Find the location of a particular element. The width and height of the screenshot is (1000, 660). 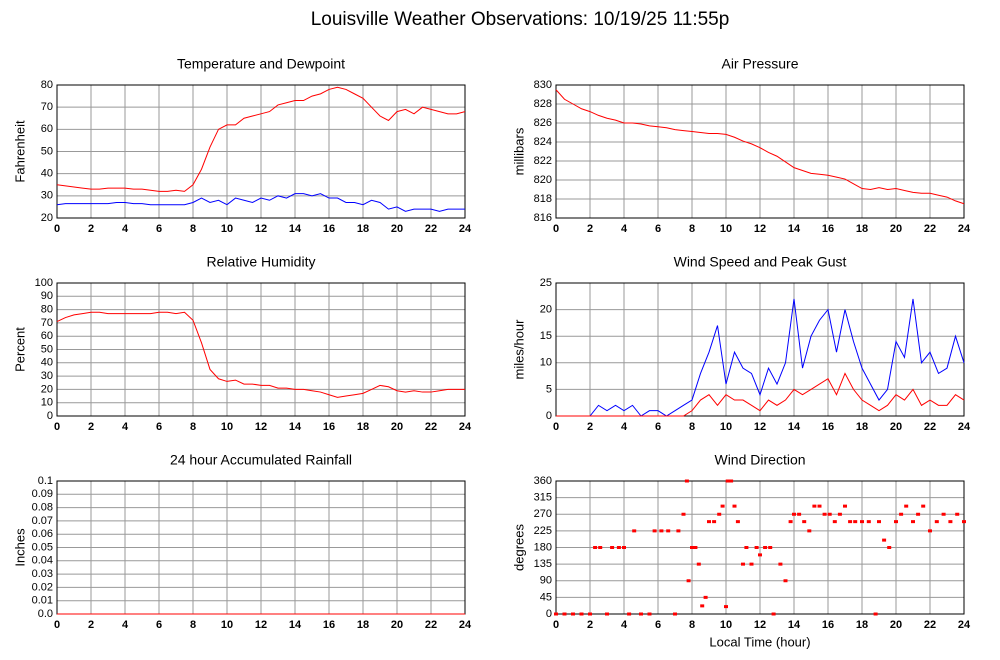

y-tick-label: 826 is located at coordinates (543, 123).